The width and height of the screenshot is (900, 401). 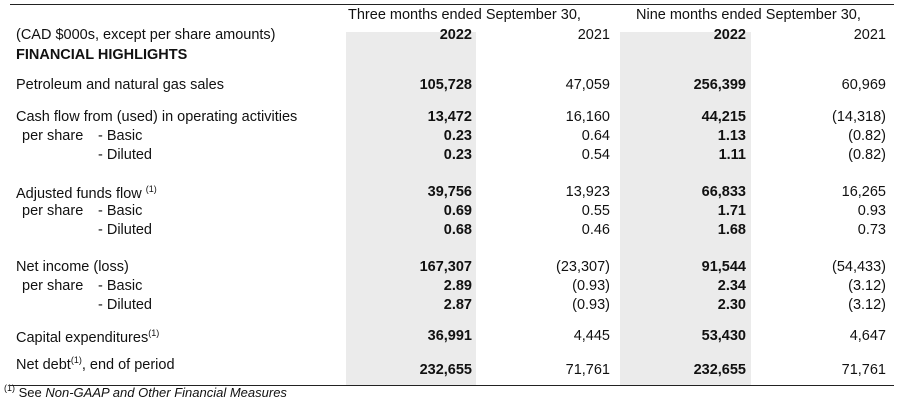 What do you see at coordinates (582, 267) in the screenshot?
I see `cell-q-2021: (23,307)` at bounding box center [582, 267].